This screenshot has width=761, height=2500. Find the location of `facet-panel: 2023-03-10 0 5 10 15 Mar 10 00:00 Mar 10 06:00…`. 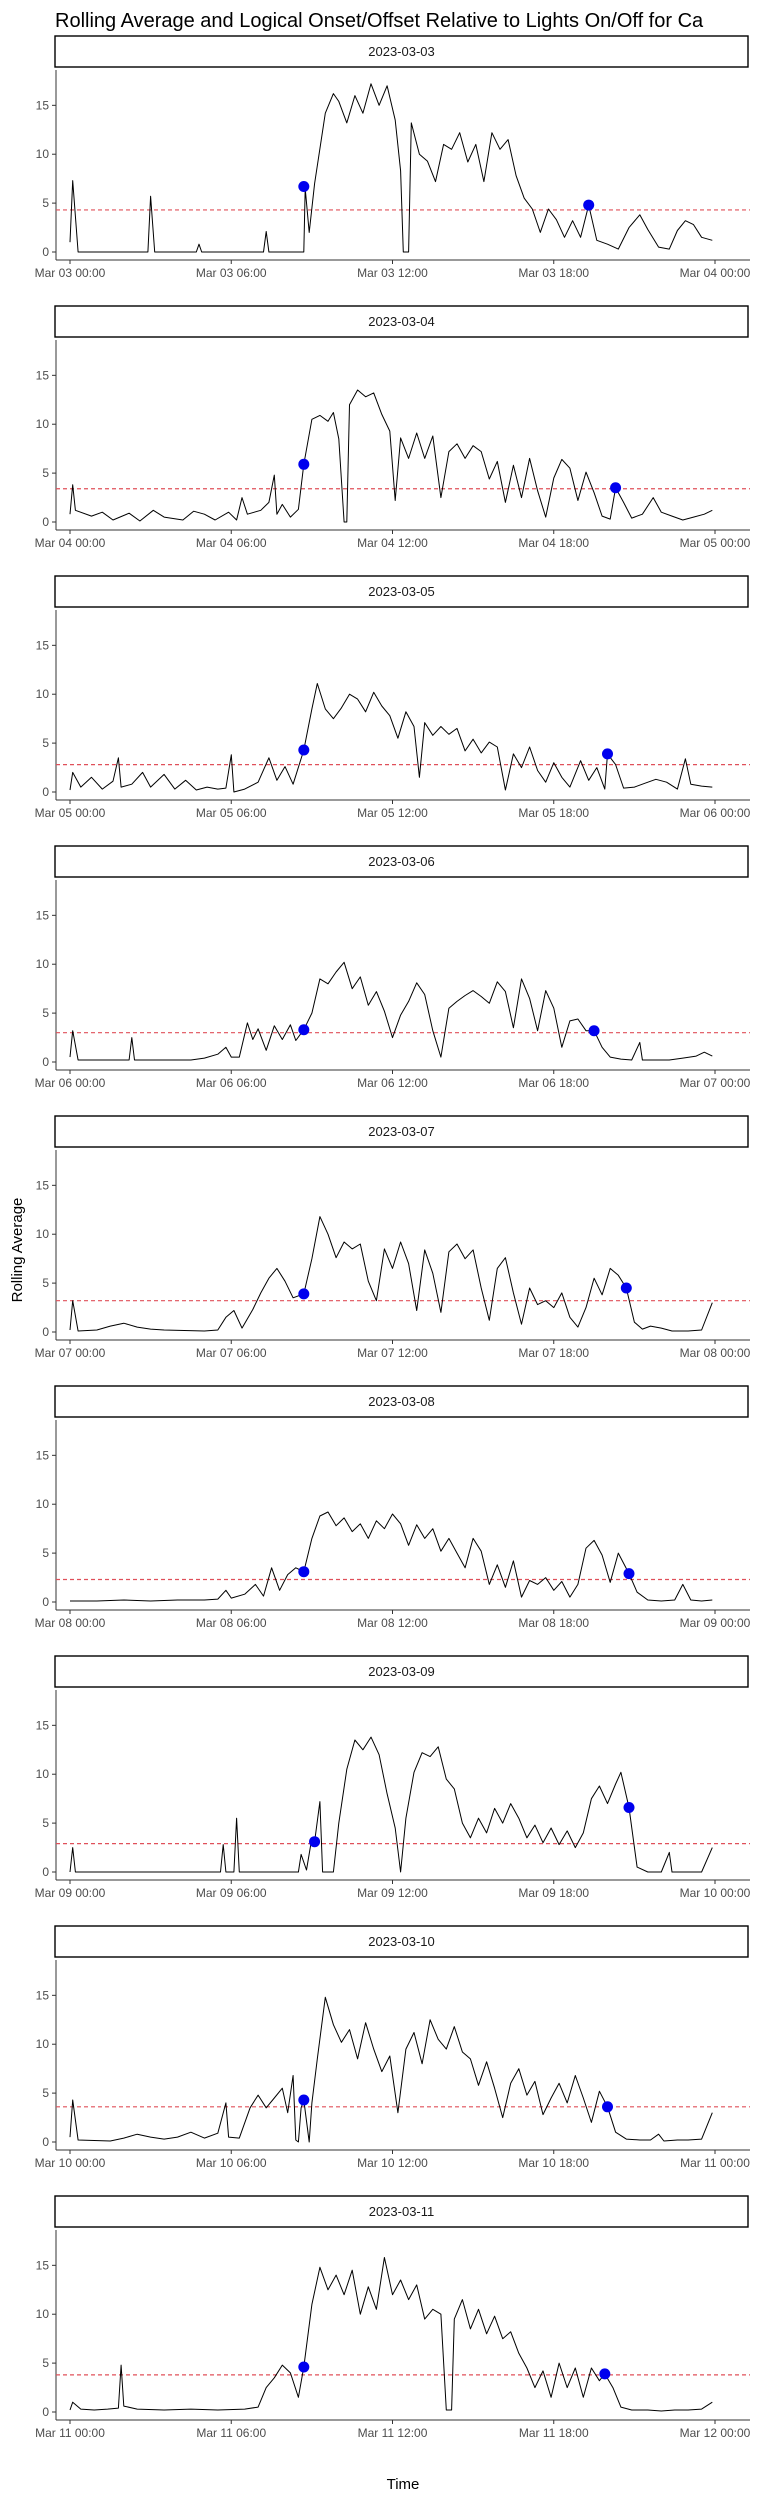

facet-panel: 2023-03-10 0 5 10 15 Mar 10 00:00 Mar 10 06:00… is located at coordinates (392, 2047).